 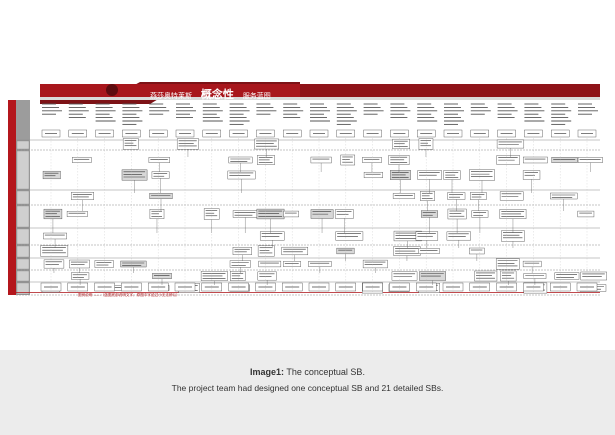 I want to click on caption-title: The conceptual SB., so click(x=325, y=372).